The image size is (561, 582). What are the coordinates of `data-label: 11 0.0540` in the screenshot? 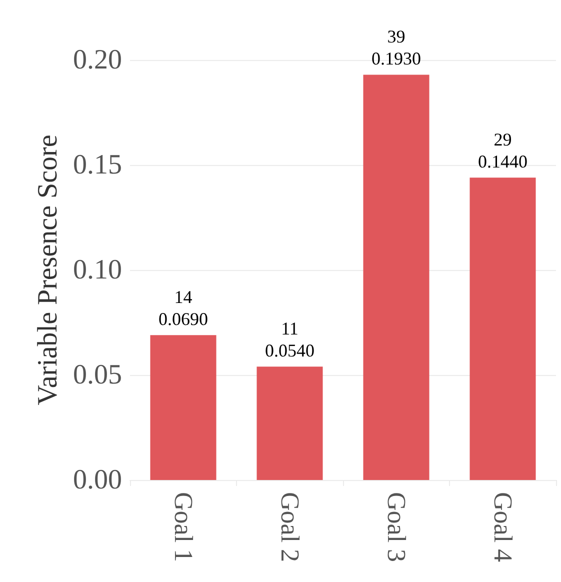 It's located at (289, 339).